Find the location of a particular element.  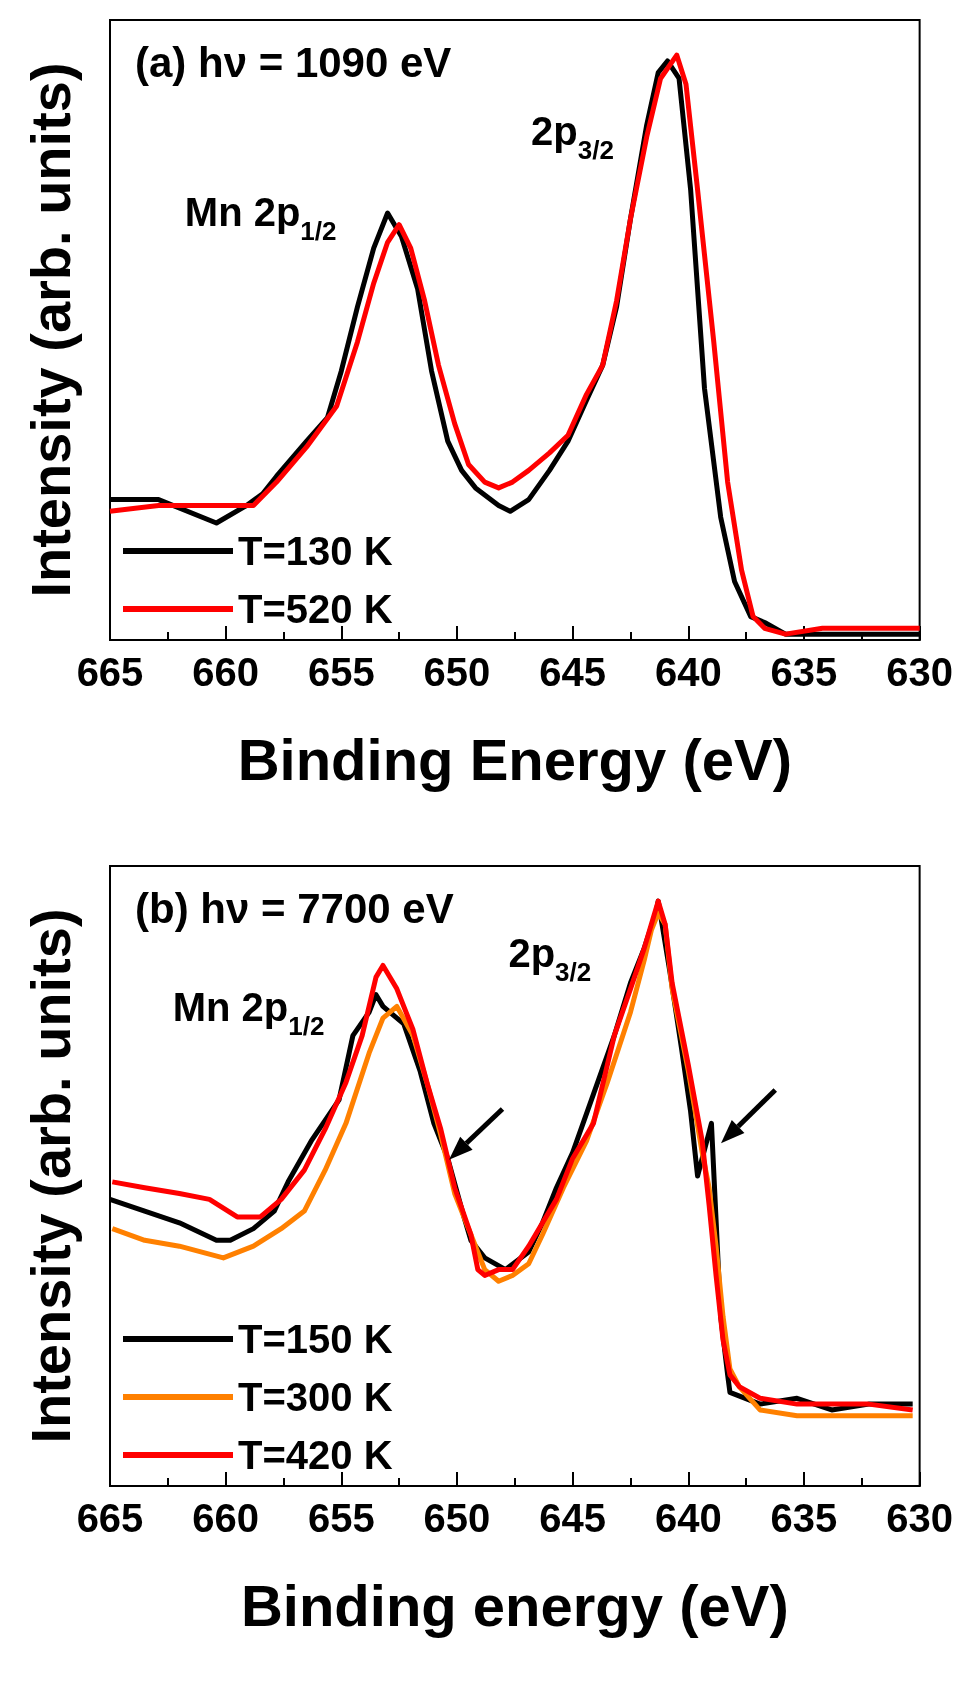

chart-title: (a) hν = 1090 eV is located at coordinates (293, 62).